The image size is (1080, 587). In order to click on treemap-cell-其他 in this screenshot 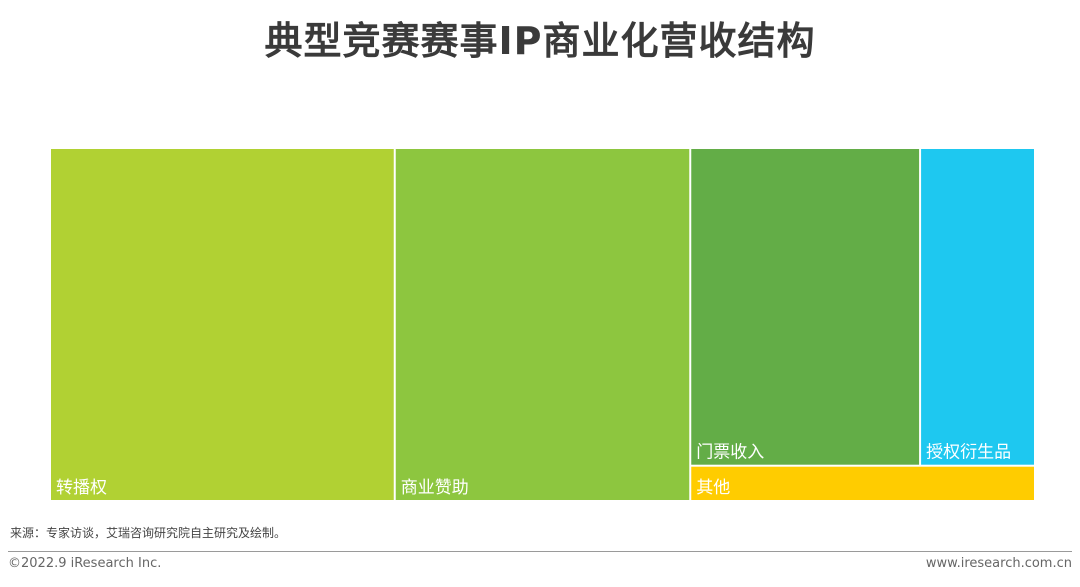, I will do `click(862, 483)`.